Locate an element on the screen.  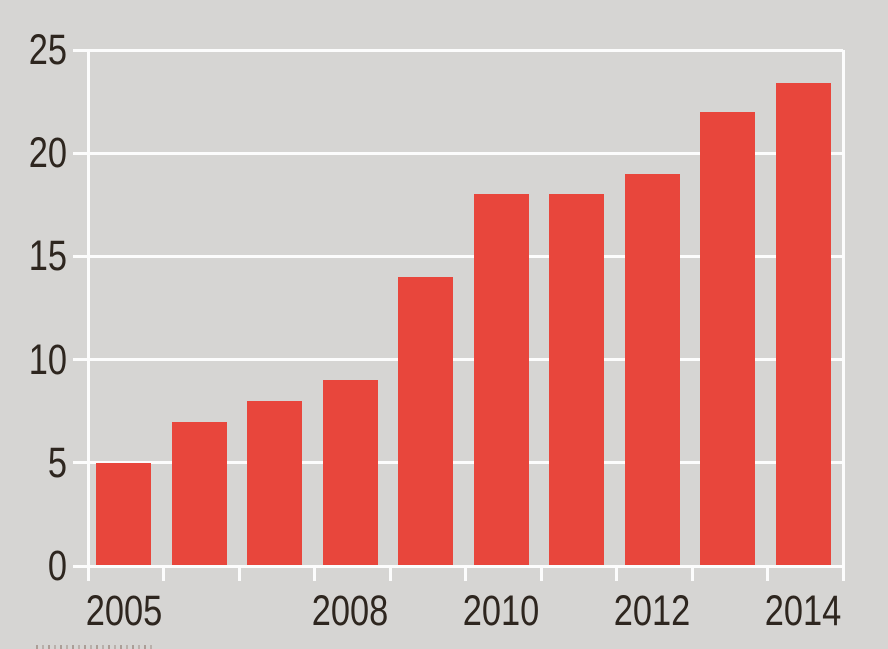
bar-2005 is located at coordinates (123, 514).